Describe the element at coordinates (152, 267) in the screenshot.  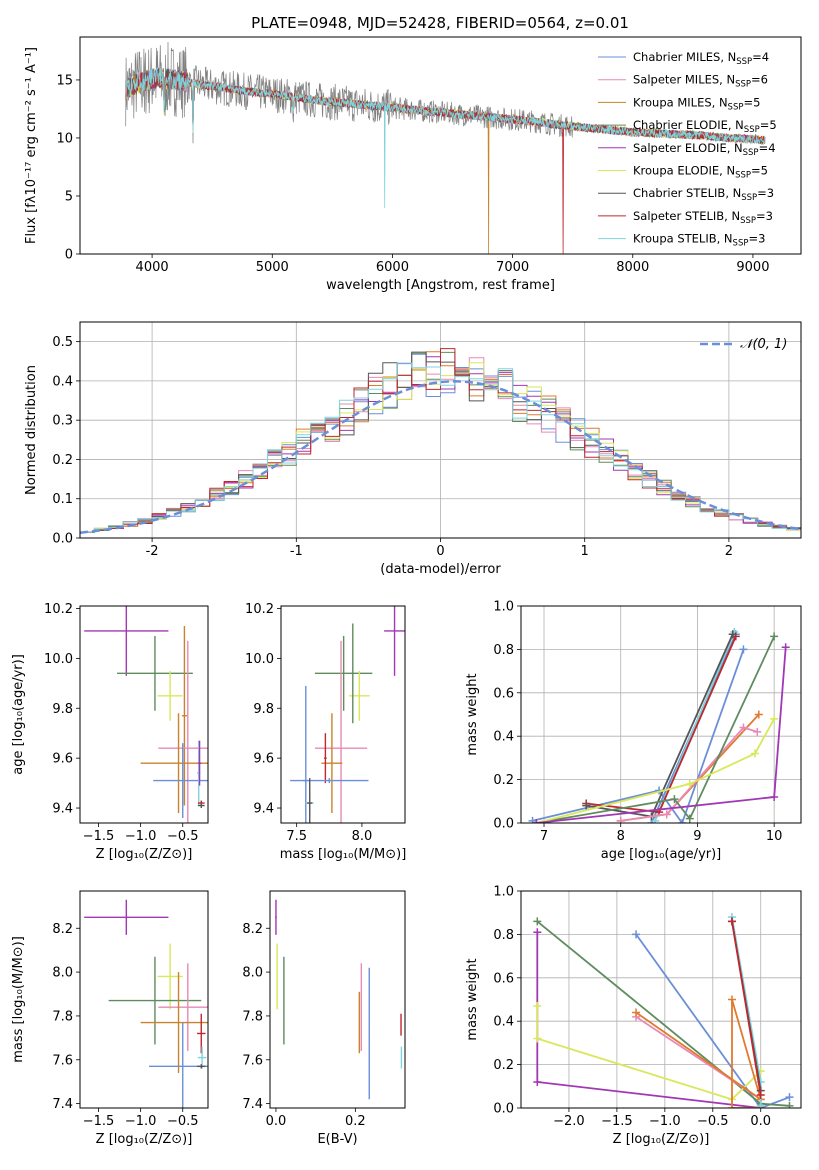
I see `spectrum-xtick-label: 4000` at that location.